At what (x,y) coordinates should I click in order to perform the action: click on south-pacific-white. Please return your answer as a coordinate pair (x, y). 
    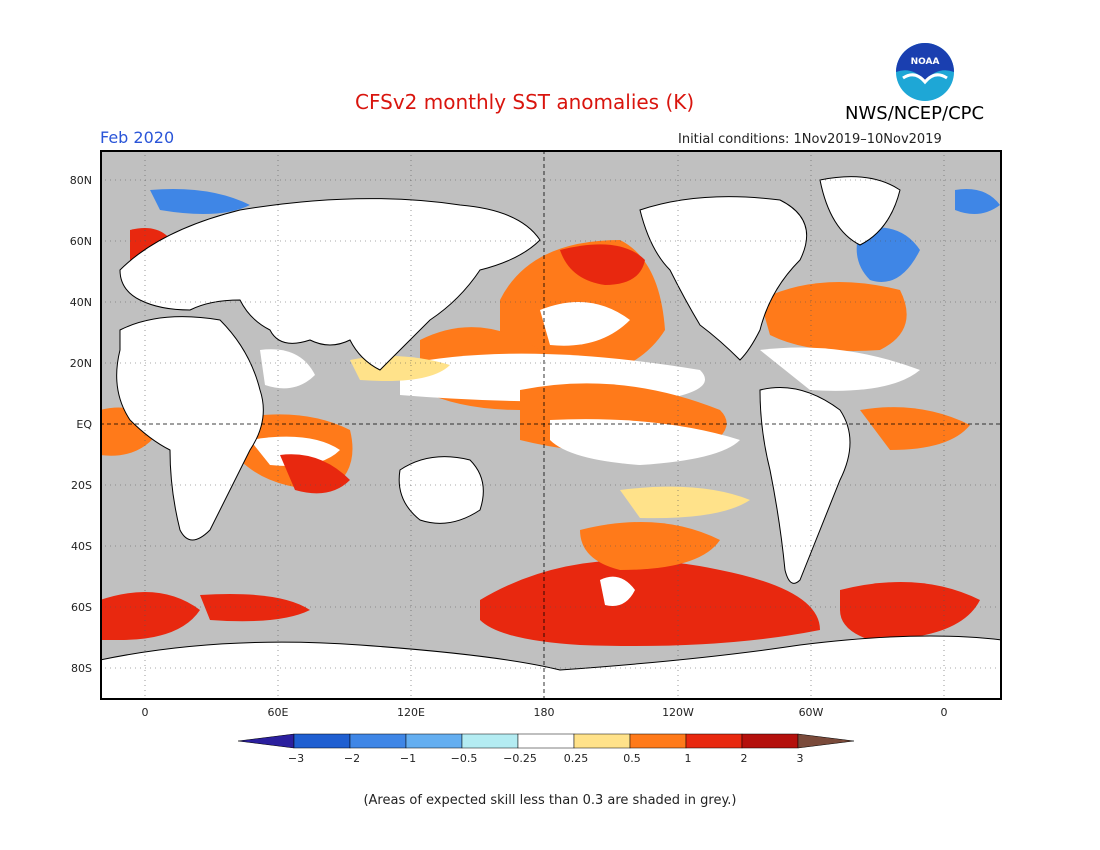
    Looking at the image, I should click on (617, 591).